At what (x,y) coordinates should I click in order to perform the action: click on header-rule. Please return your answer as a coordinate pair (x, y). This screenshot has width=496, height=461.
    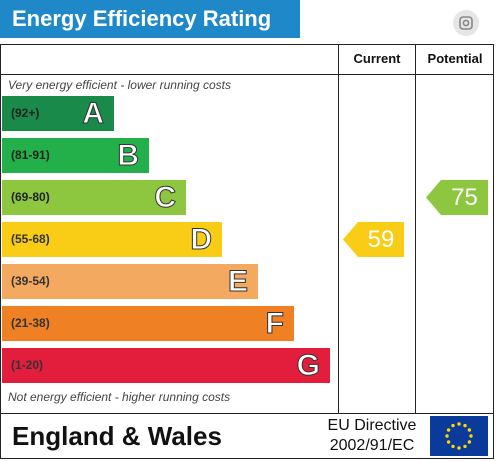
    Looking at the image, I should click on (247, 74).